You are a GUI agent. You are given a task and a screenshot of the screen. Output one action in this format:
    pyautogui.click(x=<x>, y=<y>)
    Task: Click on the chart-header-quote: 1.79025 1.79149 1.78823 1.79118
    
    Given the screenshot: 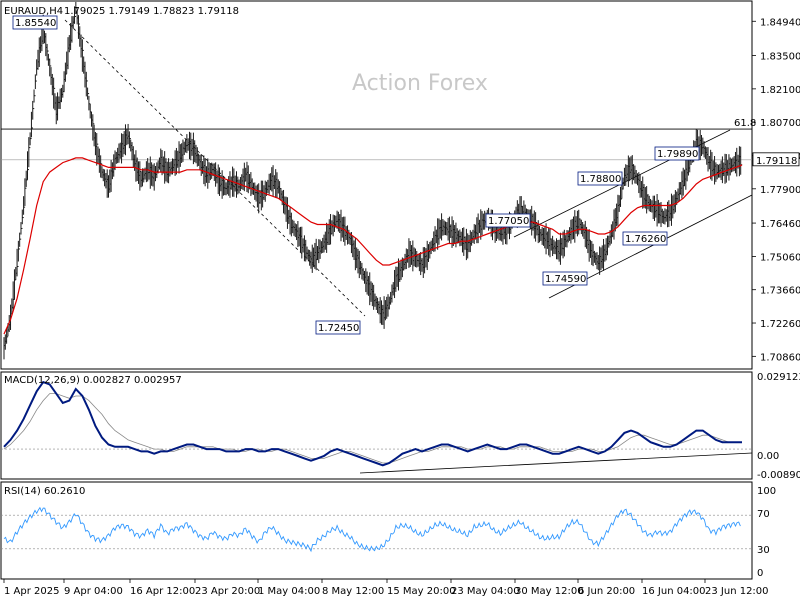 What is the action you would take?
    pyautogui.click(x=151, y=11)
    